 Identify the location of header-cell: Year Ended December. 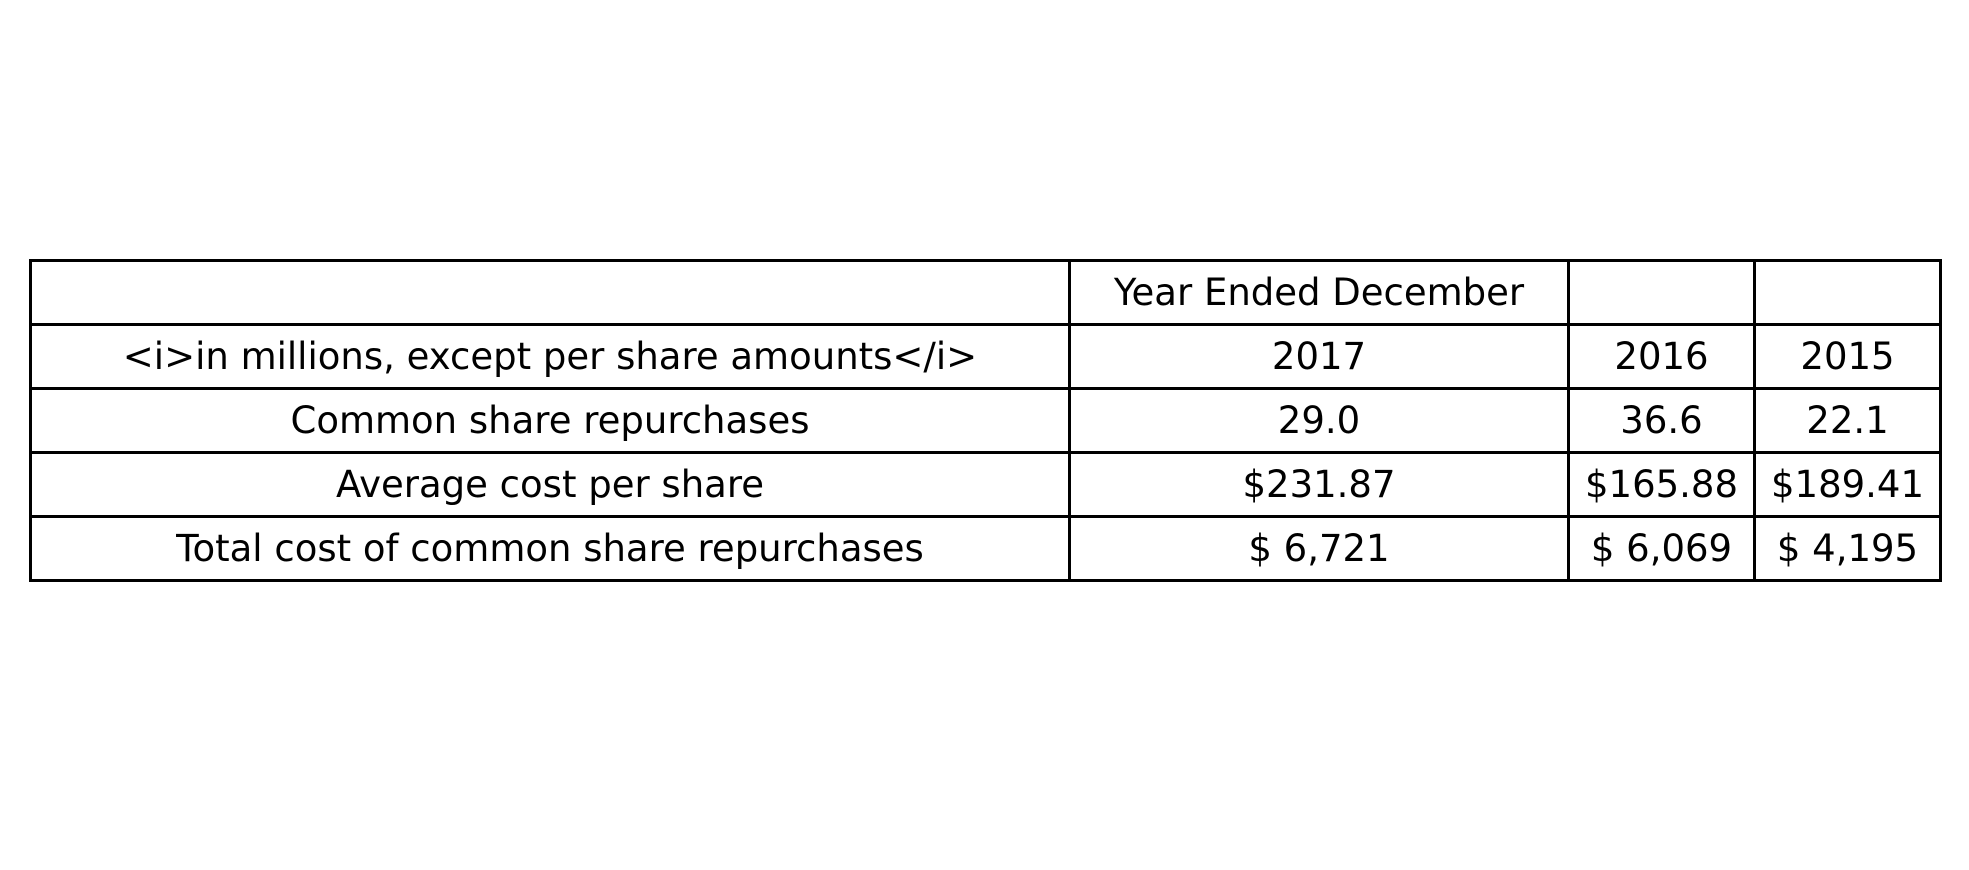
(1319, 292).